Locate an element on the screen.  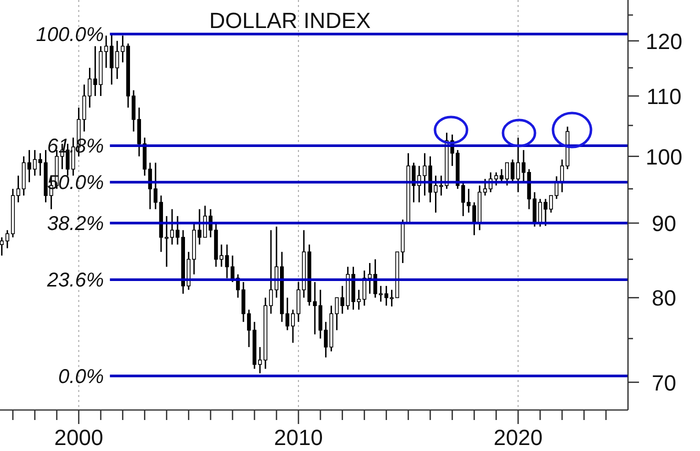
annotation: 23.6% is located at coordinates (75, 281).